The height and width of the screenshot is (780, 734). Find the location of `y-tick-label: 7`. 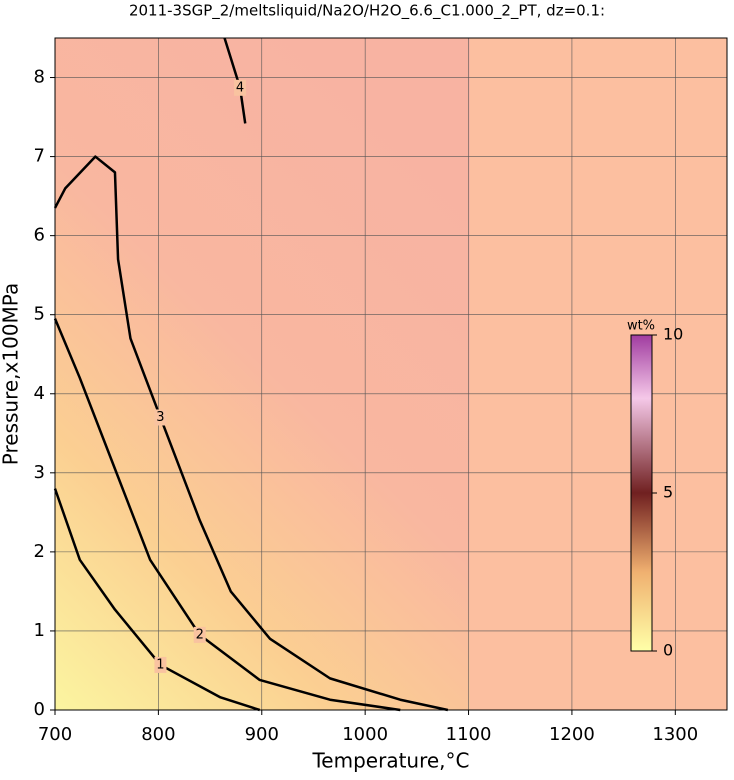

y-tick-label: 7 is located at coordinates (39, 156).